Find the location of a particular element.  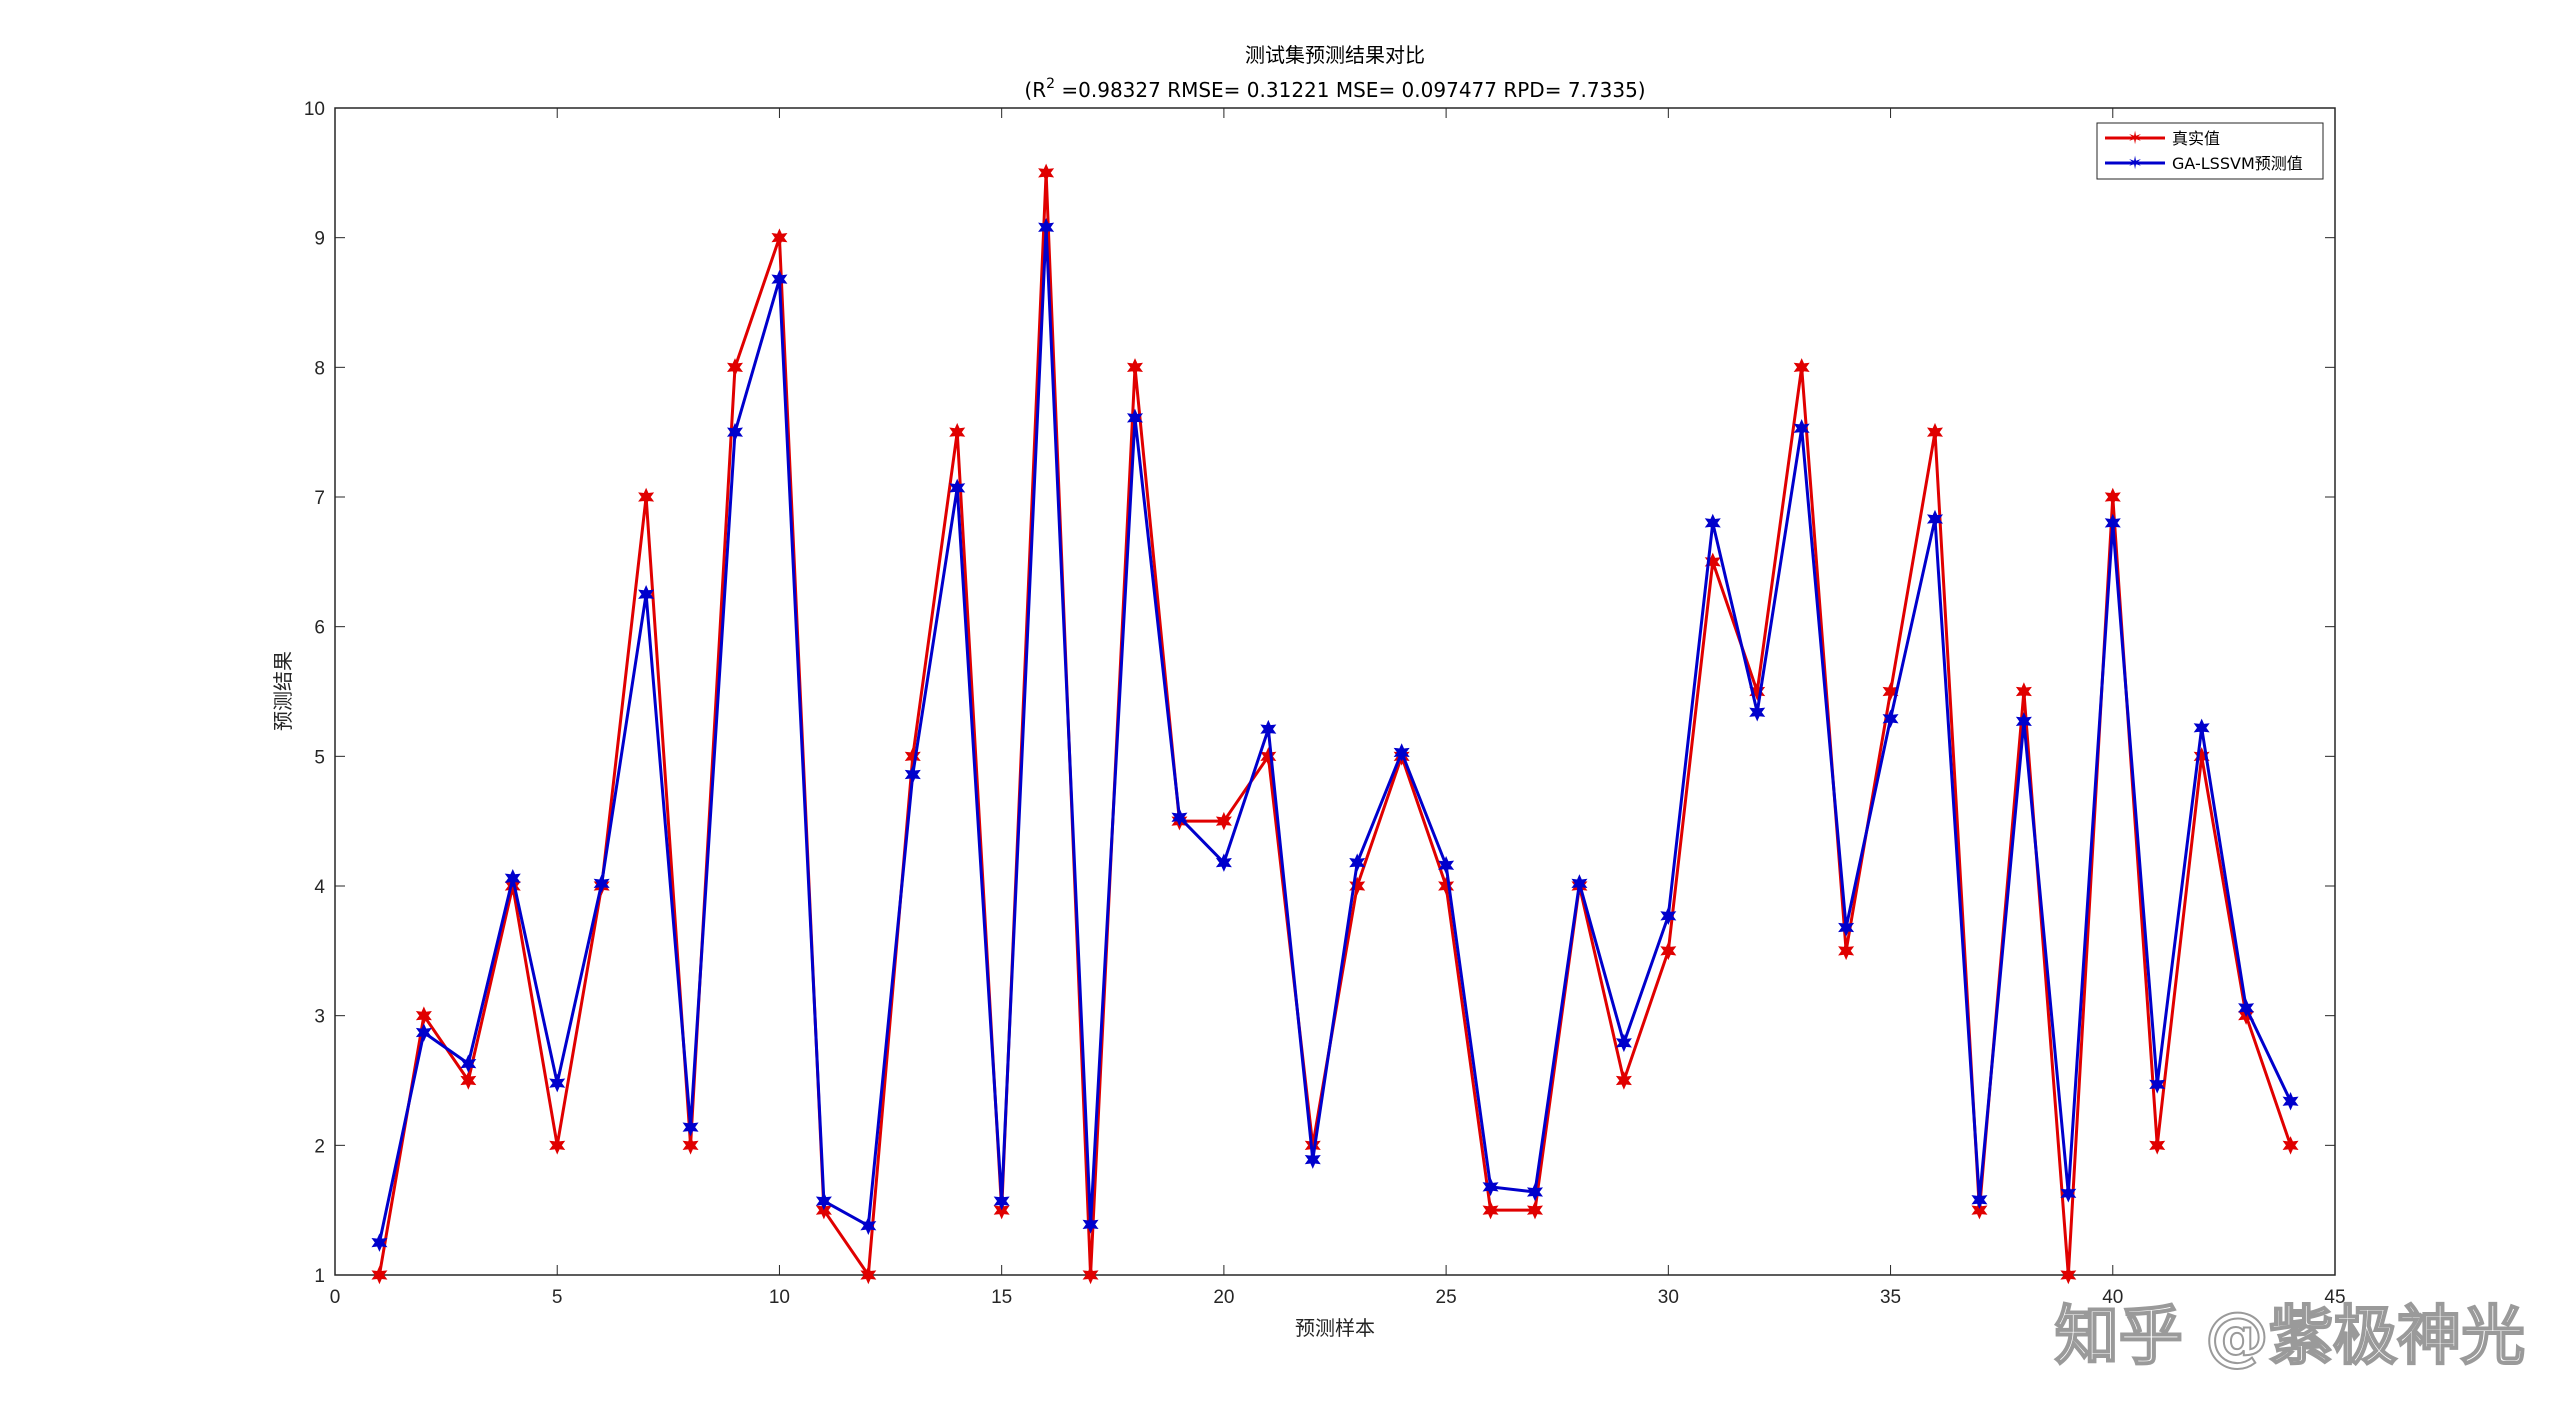

y-tick-label: 1 is located at coordinates (319, 1276).